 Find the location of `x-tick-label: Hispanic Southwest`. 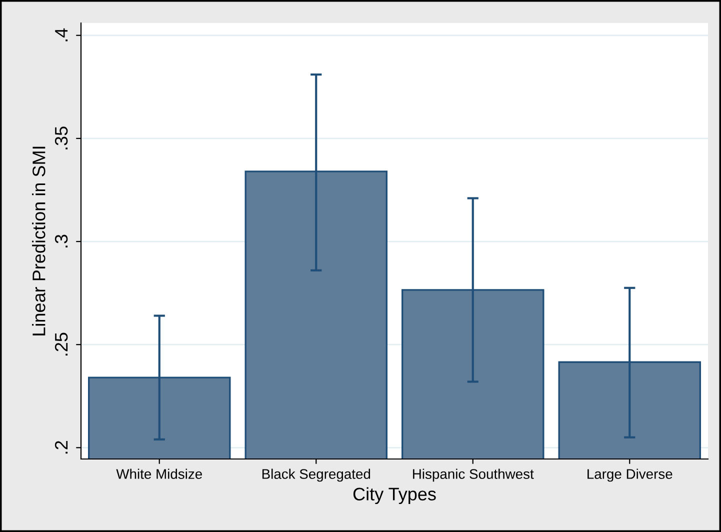

x-tick-label: Hispanic Southwest is located at coordinates (473, 475).